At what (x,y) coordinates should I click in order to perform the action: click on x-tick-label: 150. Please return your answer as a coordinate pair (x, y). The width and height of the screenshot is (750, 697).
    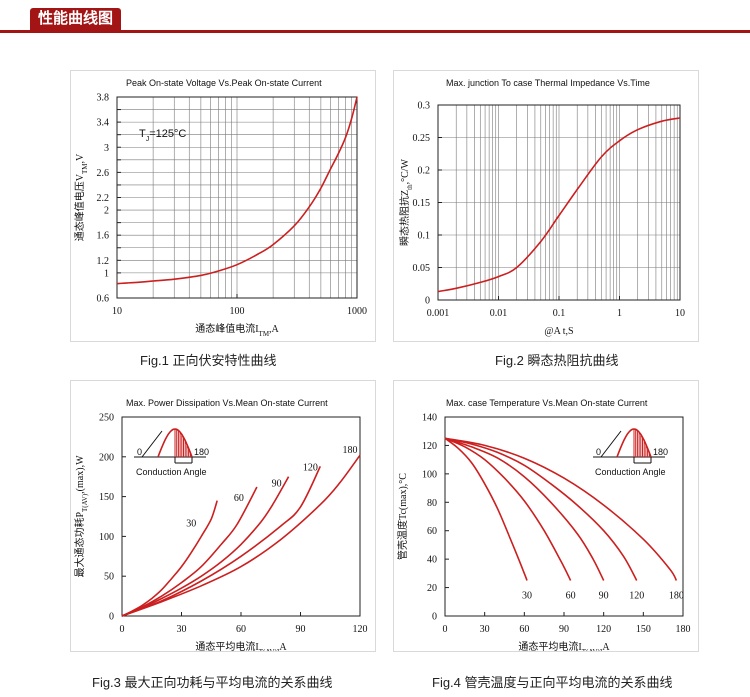
    Looking at the image, I should click on (643, 629).